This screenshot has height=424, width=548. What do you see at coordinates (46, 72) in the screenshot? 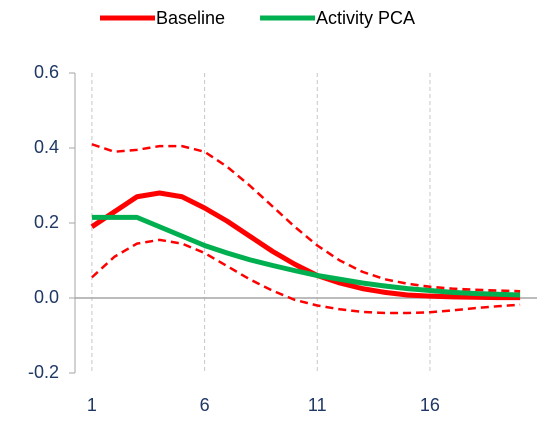
I see `y-tick-label: 0.6` at bounding box center [46, 72].